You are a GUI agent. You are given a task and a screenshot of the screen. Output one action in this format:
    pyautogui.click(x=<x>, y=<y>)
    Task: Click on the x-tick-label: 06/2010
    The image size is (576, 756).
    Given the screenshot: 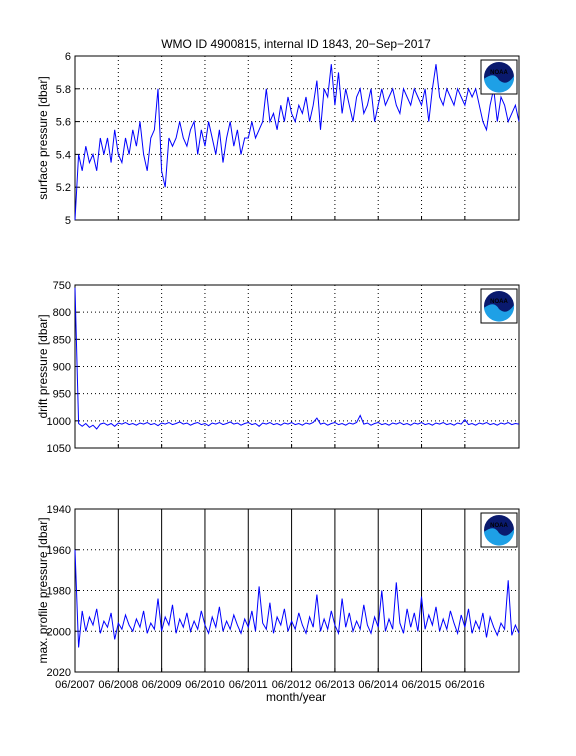 What is the action you would take?
    pyautogui.click(x=205, y=685)
    